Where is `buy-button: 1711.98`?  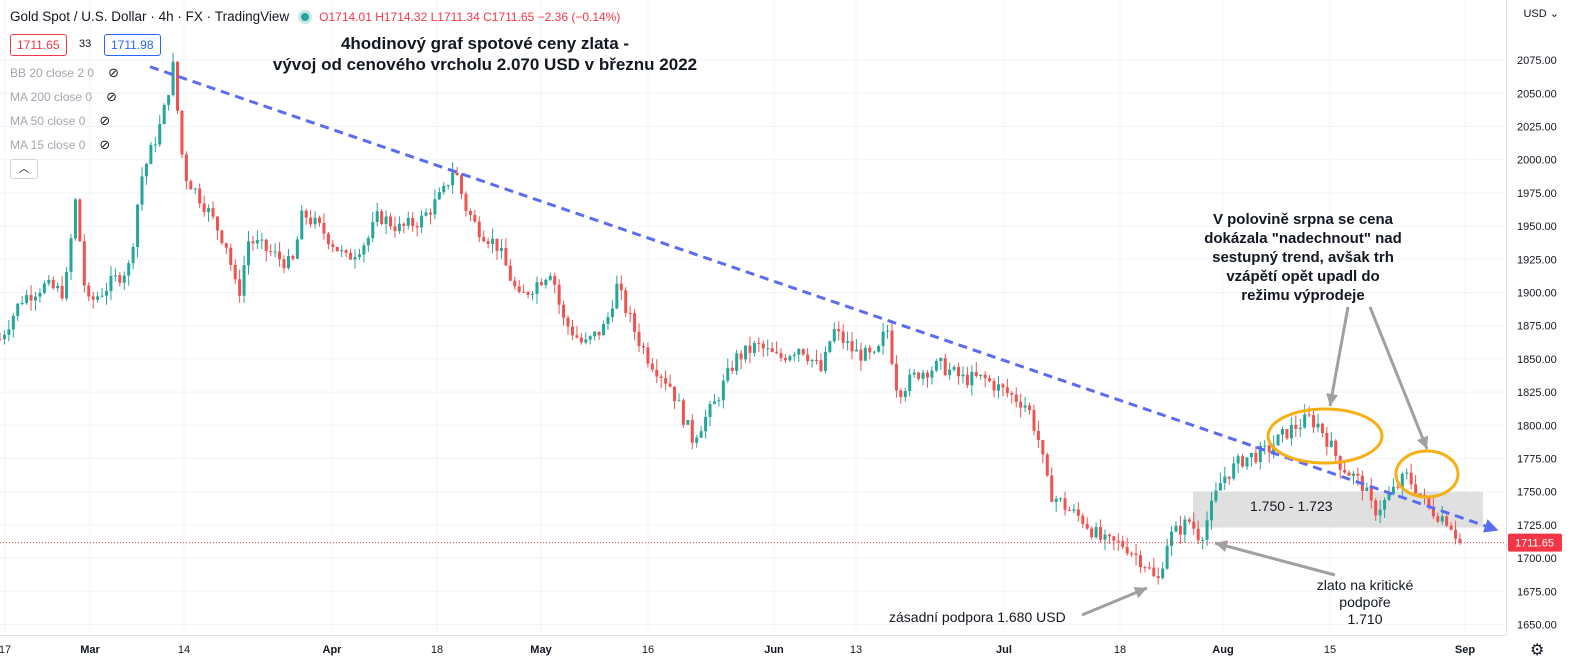 buy-button: 1711.98 is located at coordinates (132, 45).